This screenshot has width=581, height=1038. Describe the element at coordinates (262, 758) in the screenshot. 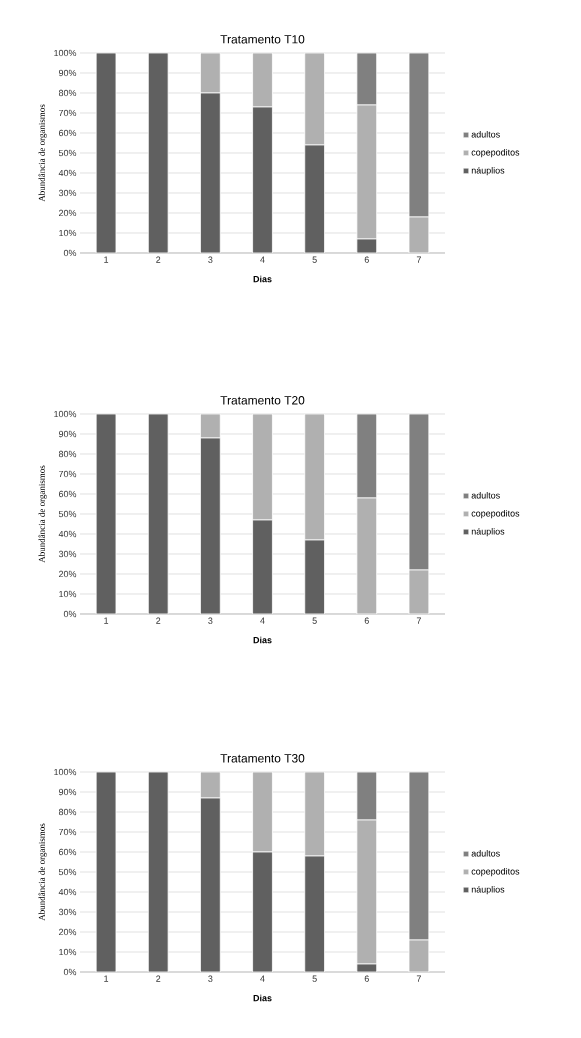

I see `chart-title: Tratamento T30` at that location.